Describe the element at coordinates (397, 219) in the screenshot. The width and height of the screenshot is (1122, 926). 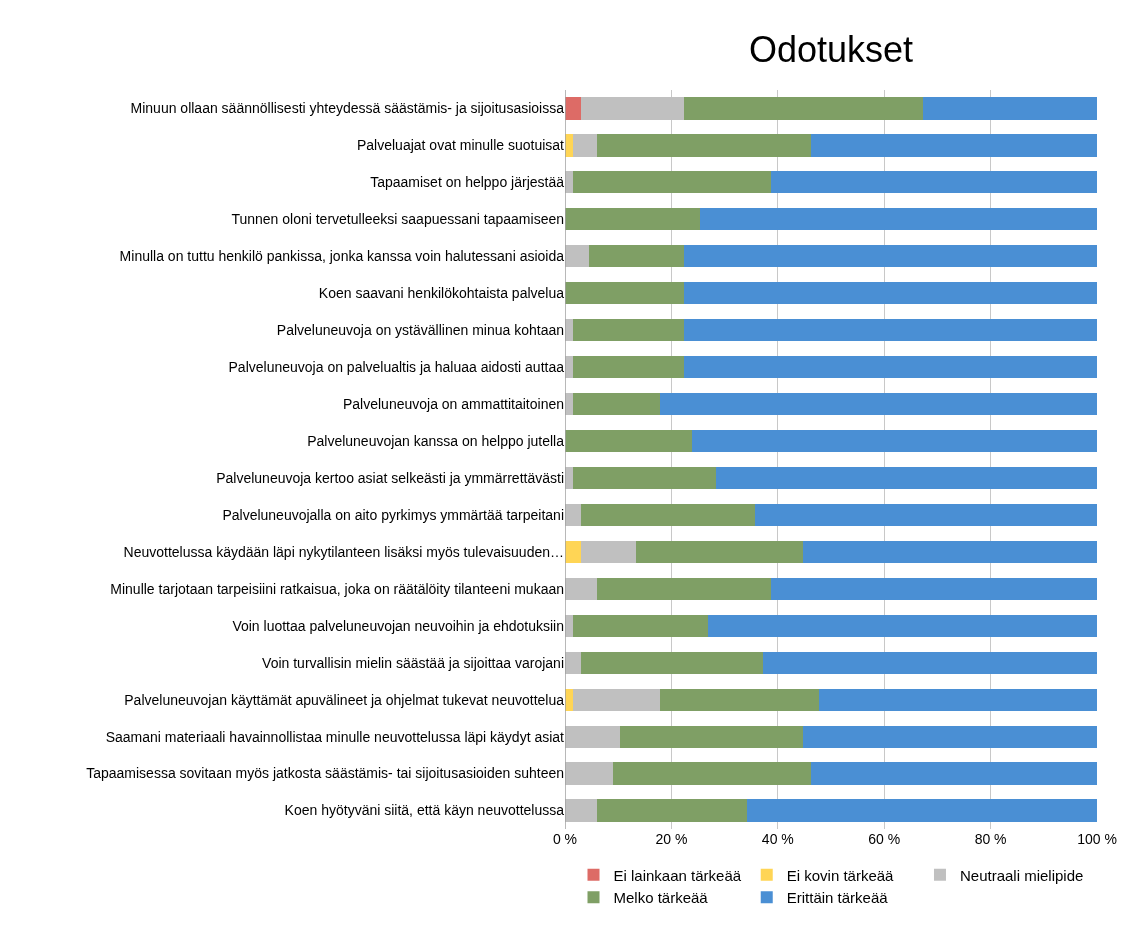
I see `y-tick-label: Tunnen oloni tervetulleeksi saapuessani tapaamiseen` at that location.